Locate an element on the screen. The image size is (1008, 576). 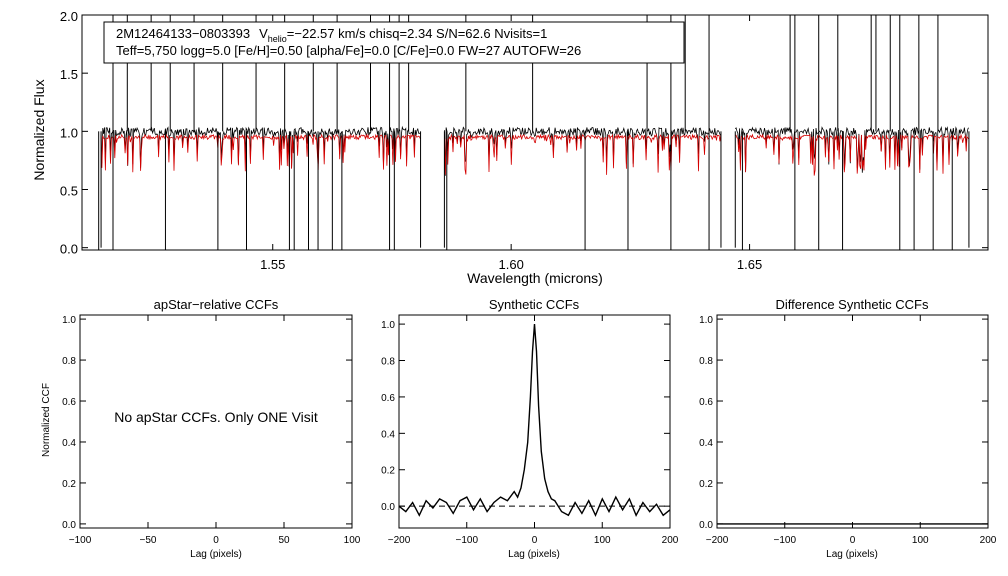
difference-ccf-xtick-label: 200 is located at coordinates (988, 540).